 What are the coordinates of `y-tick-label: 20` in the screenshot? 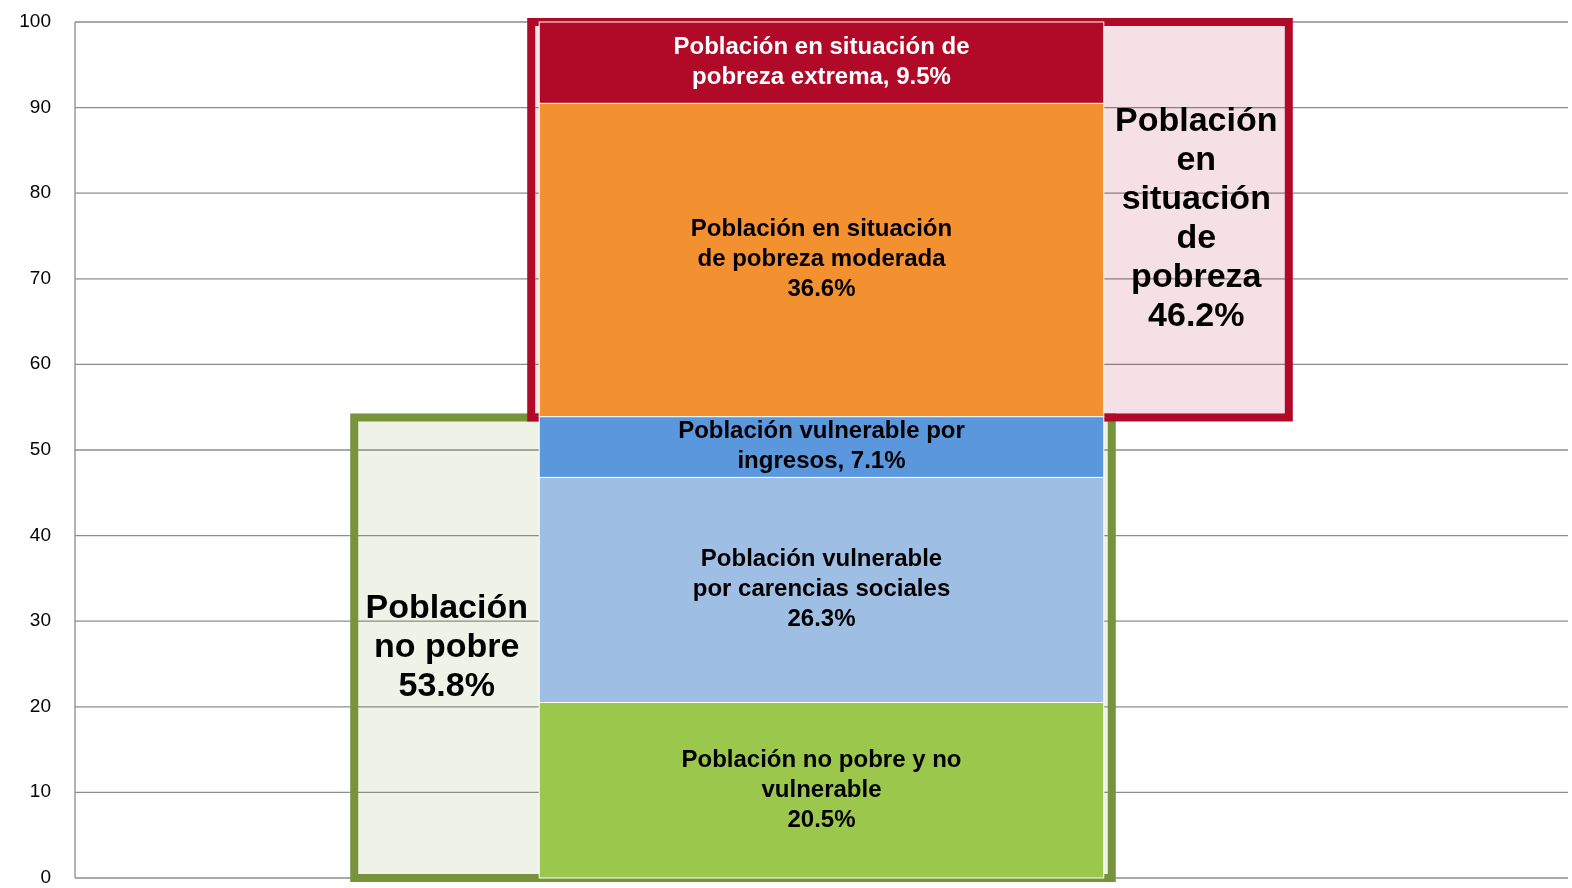 It's located at (40, 705).